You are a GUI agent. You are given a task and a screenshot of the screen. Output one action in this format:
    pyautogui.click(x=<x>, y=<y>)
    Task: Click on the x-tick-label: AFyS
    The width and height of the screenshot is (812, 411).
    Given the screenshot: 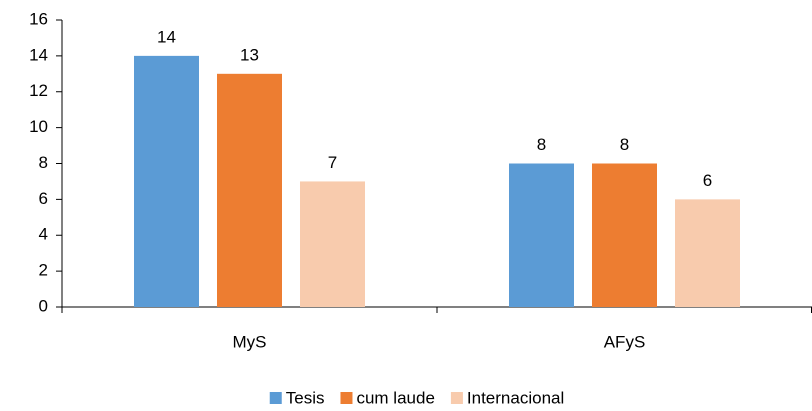 What is the action you would take?
    pyautogui.click(x=625, y=341)
    